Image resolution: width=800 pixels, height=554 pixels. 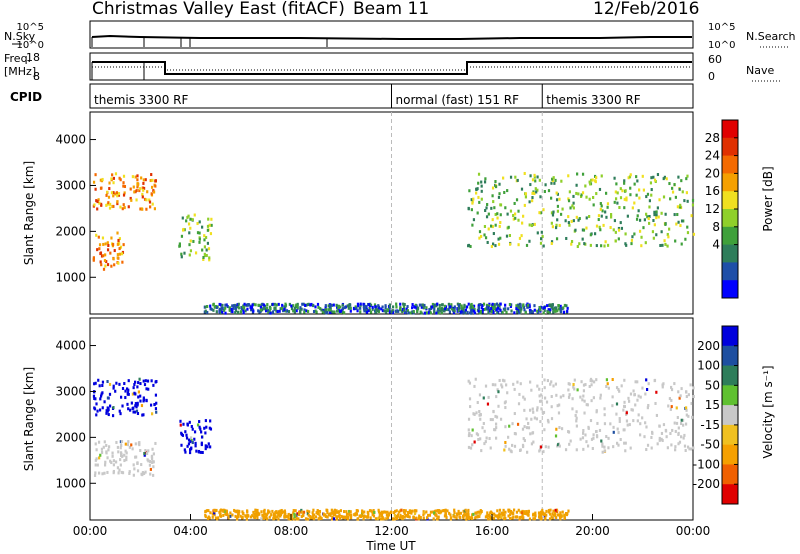 What do you see at coordinates (70, 437) in the screenshot?
I see `y-tick-label: 2000` at bounding box center [70, 437].